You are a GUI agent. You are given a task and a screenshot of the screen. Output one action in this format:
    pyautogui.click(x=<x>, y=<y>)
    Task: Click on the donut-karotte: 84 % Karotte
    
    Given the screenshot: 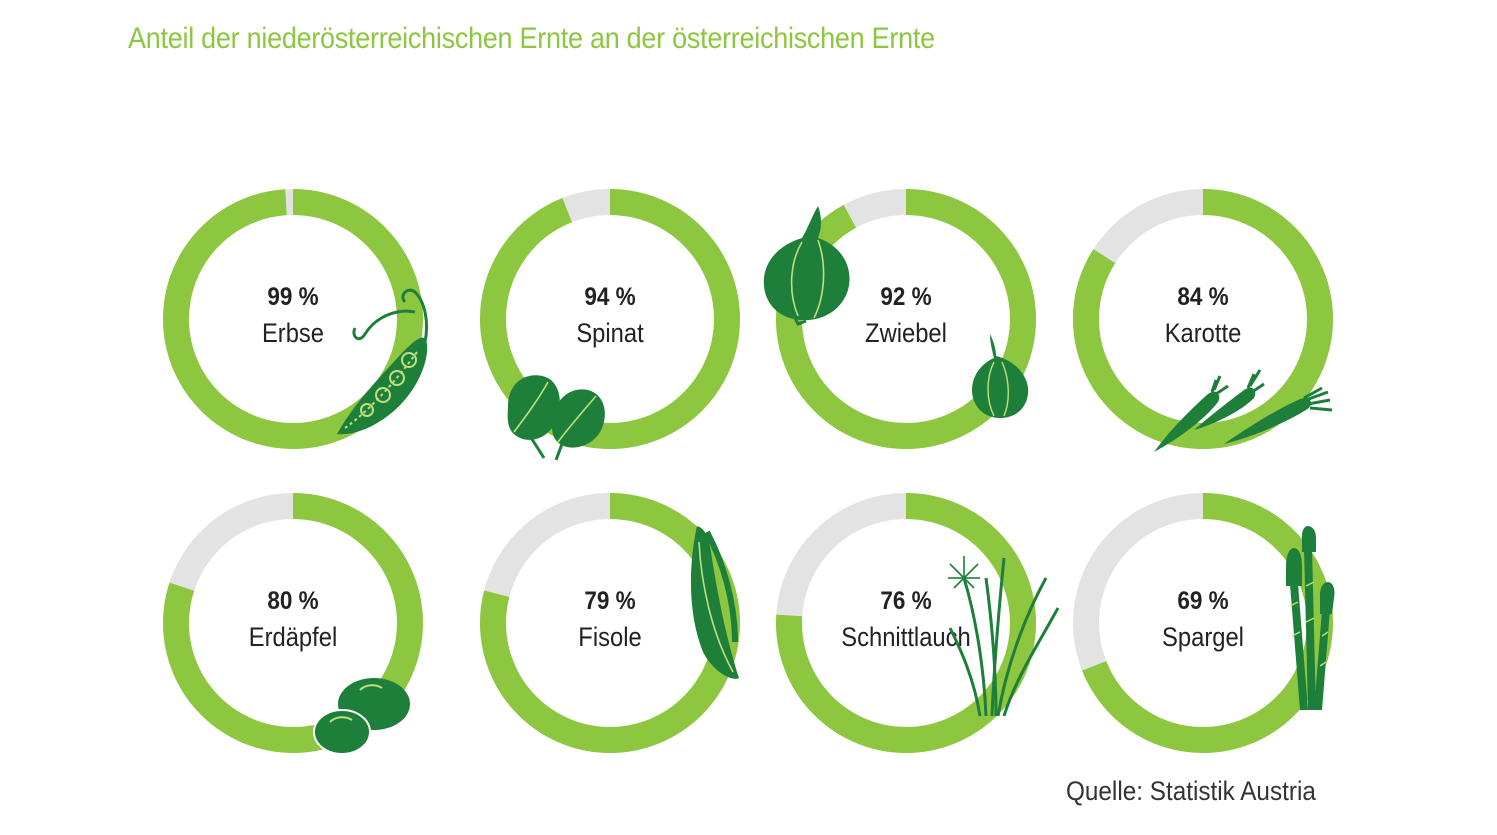 What is the action you would take?
    pyautogui.click(x=1203, y=319)
    